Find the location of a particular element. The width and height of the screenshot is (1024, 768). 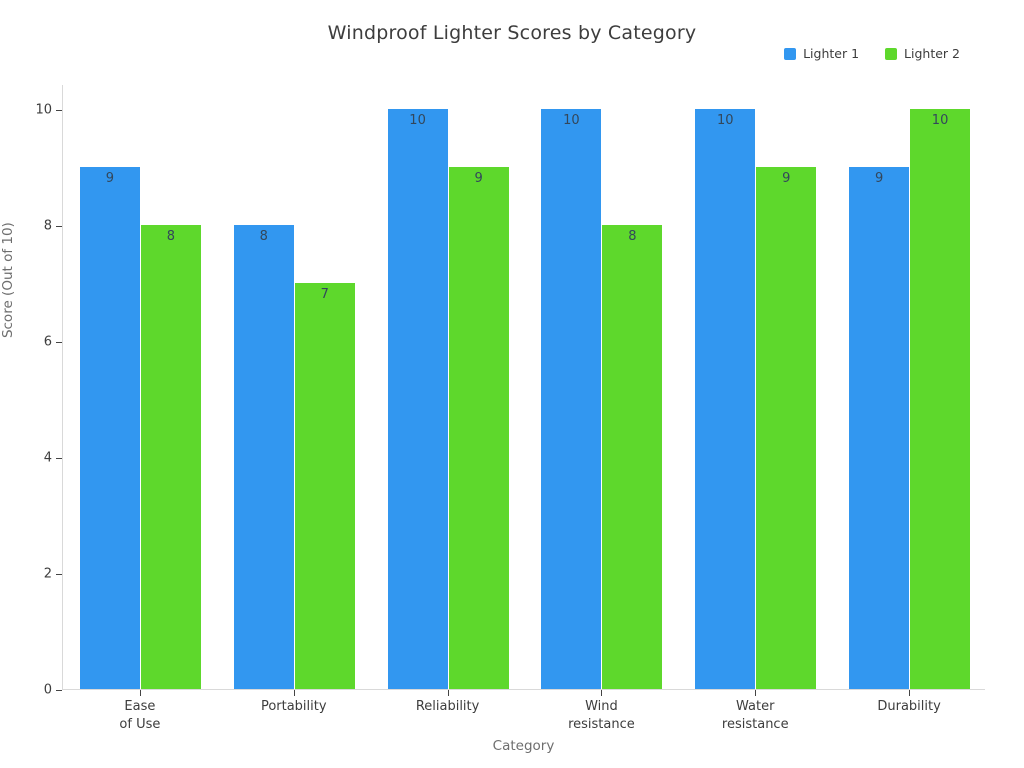

x-axis-title: Category is located at coordinates (523, 746).